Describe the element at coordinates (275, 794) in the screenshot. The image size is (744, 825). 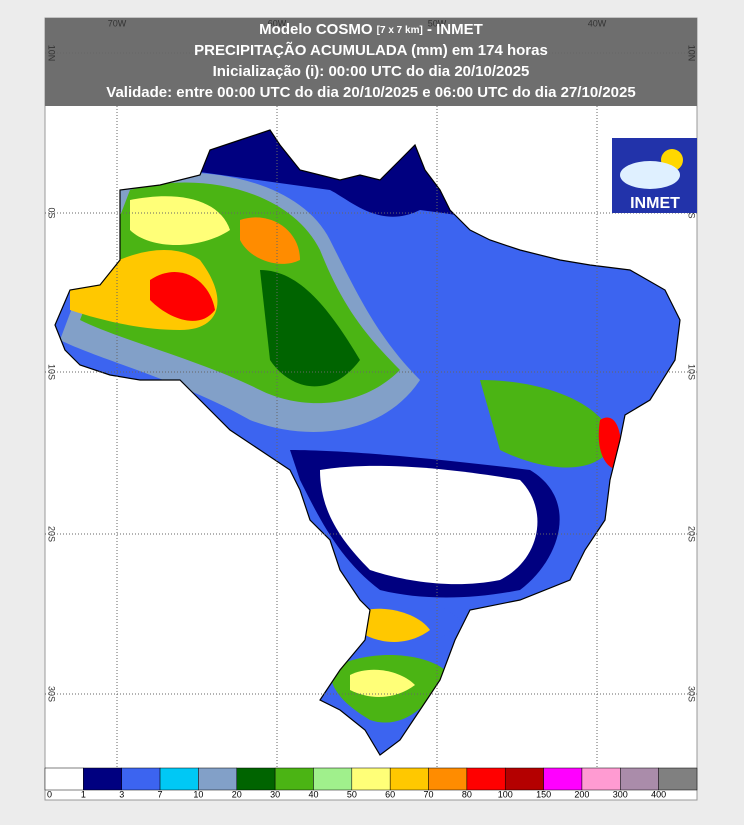
I see `legend-label: 30` at that location.